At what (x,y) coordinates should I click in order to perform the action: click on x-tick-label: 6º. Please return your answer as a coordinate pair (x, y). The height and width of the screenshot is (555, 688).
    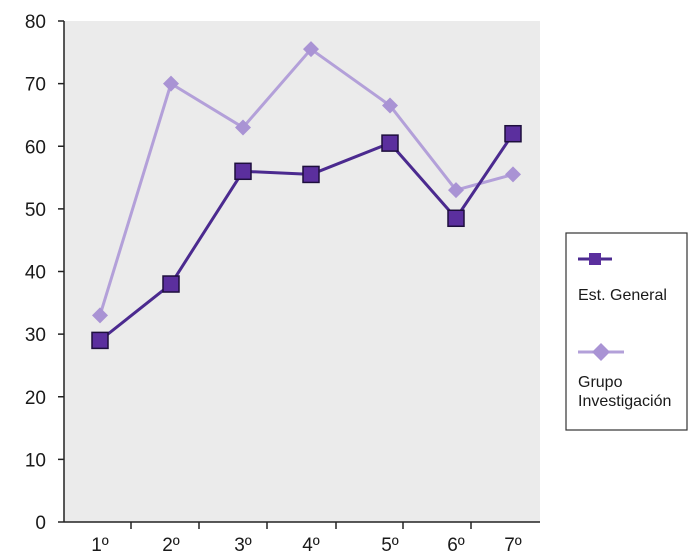
    Looking at the image, I should click on (456, 545).